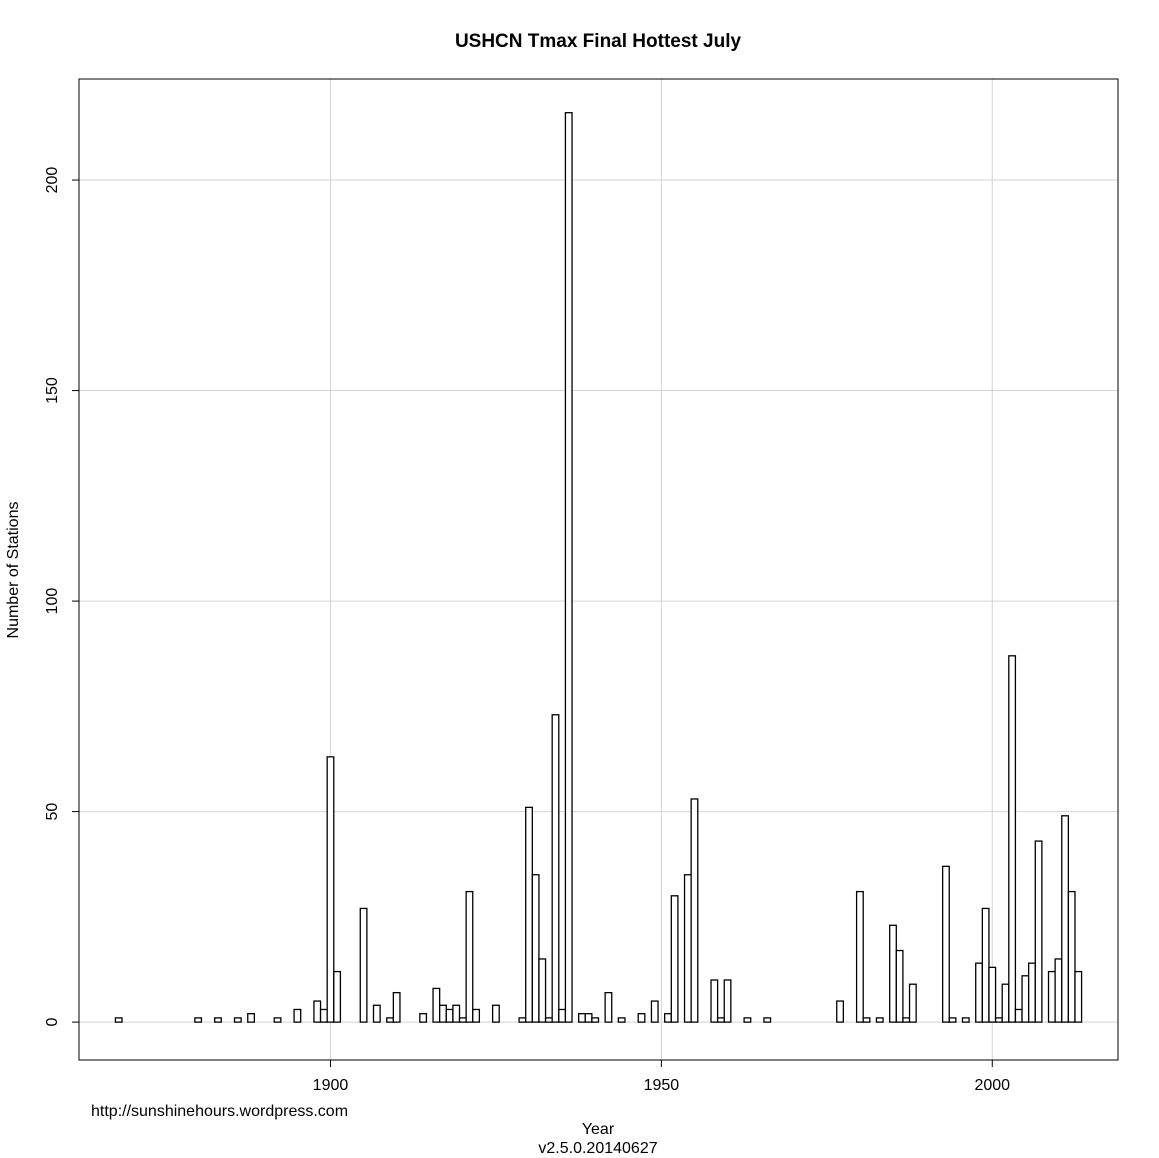  What do you see at coordinates (992, 994) in the screenshot?
I see `bar-2000` at bounding box center [992, 994].